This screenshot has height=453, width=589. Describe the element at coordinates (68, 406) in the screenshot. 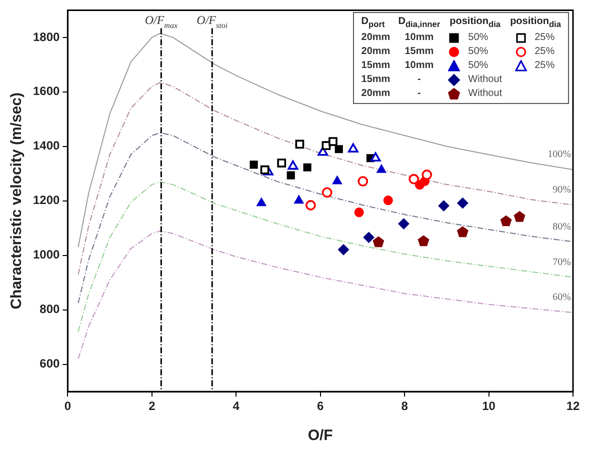

I see `x-tick-label: 0` at that location.